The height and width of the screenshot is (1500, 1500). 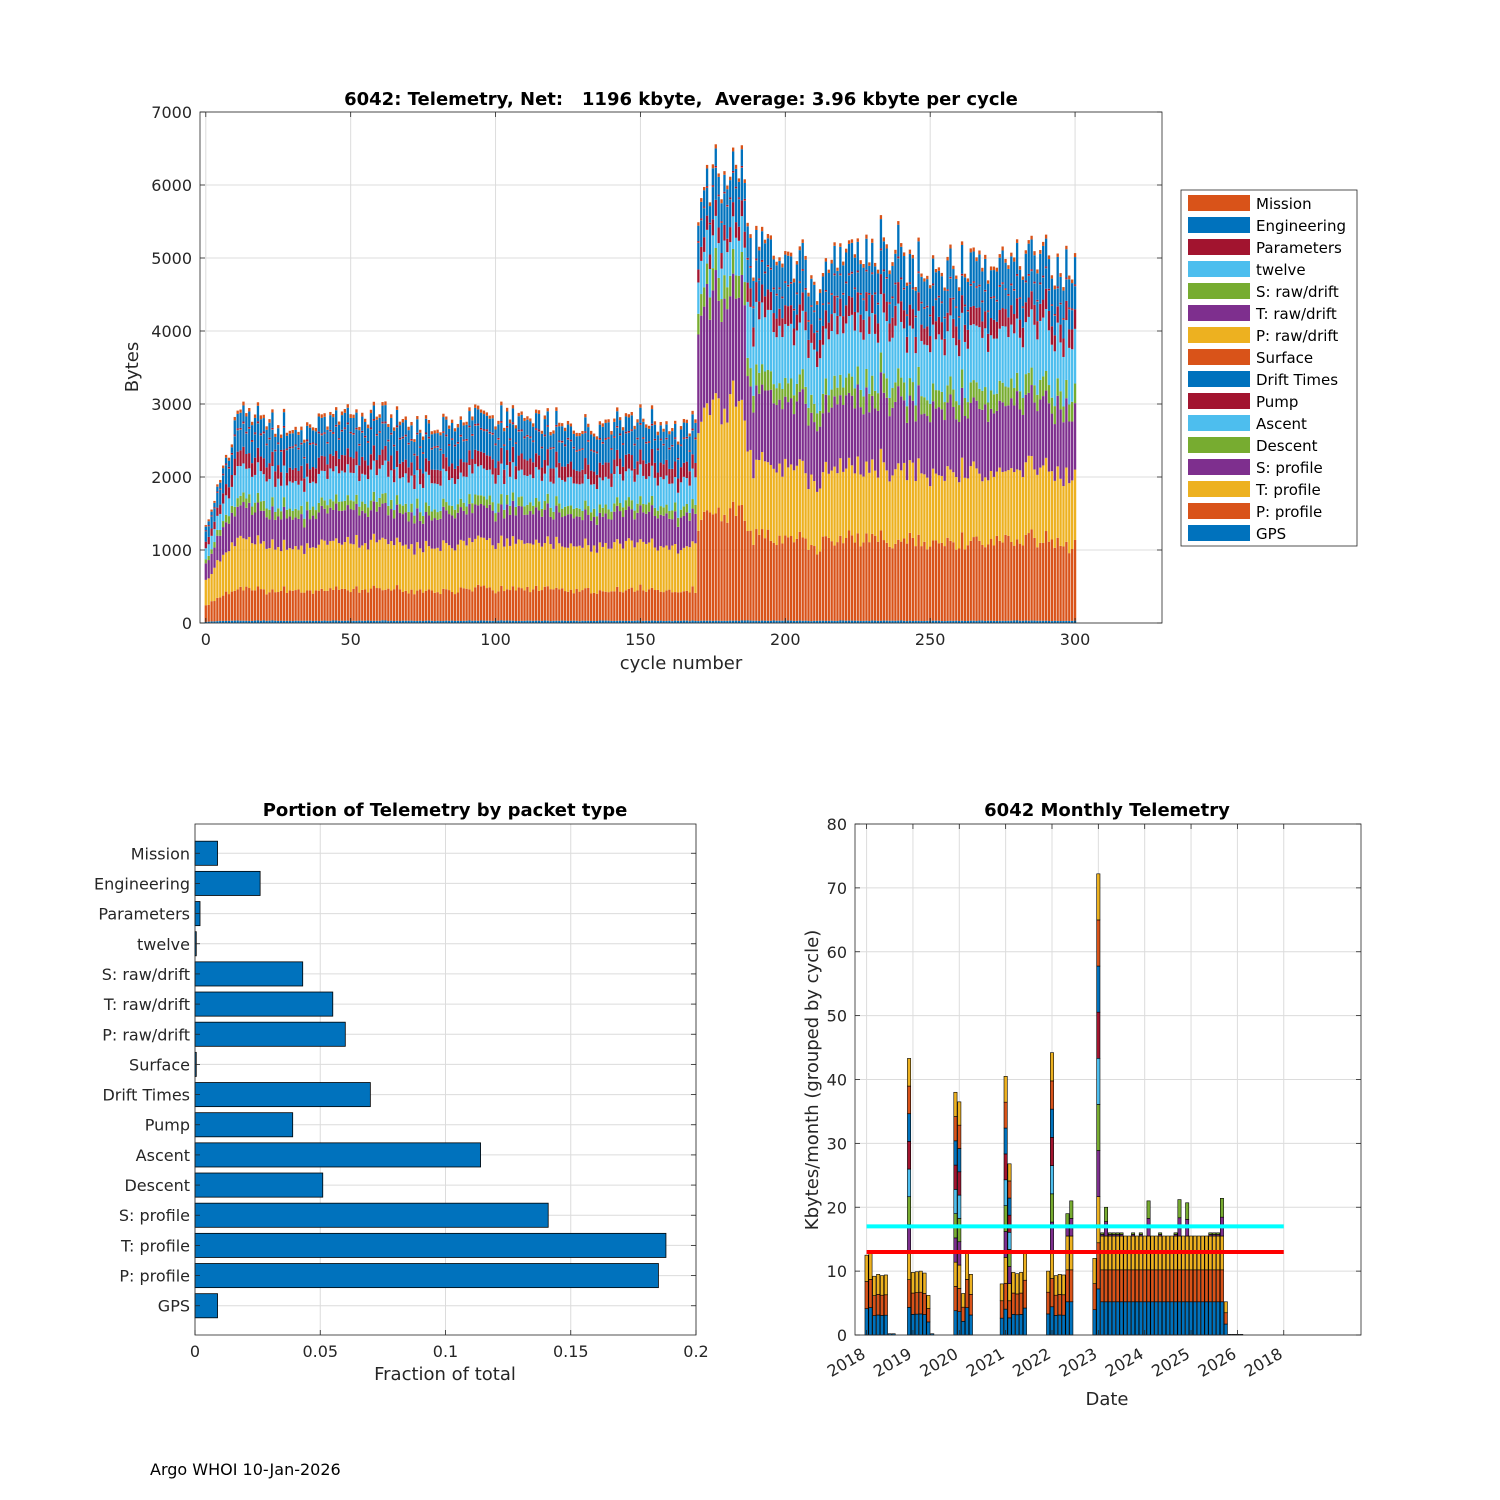 I want to click on br-month-bar, so click(x=1063, y=1305).